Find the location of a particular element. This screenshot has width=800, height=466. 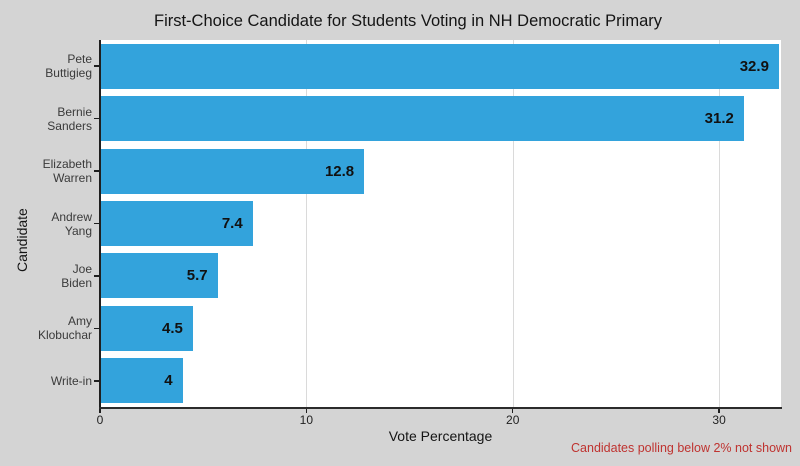

bar: 4.5 is located at coordinates (146, 328).